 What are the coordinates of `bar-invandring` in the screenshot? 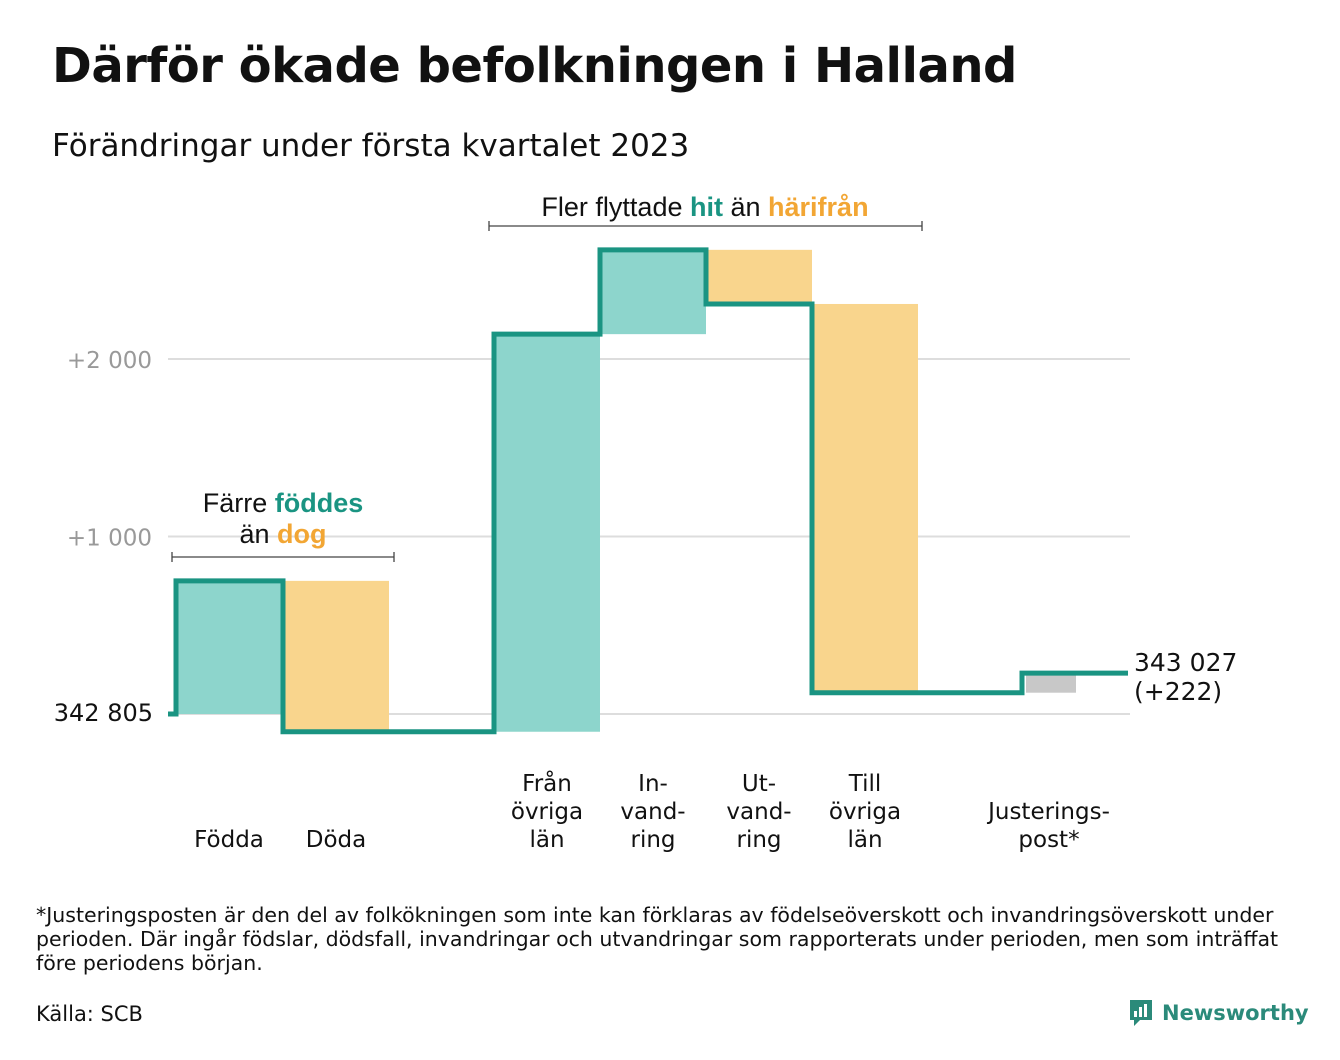 It's located at (653, 292).